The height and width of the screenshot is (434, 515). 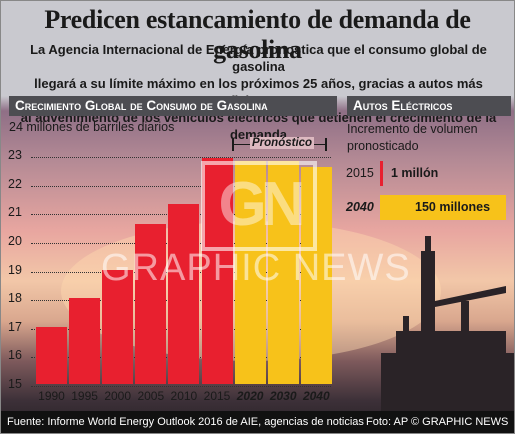 I want to click on watermark: GRAPHIC NEWS, so click(x=256, y=268).